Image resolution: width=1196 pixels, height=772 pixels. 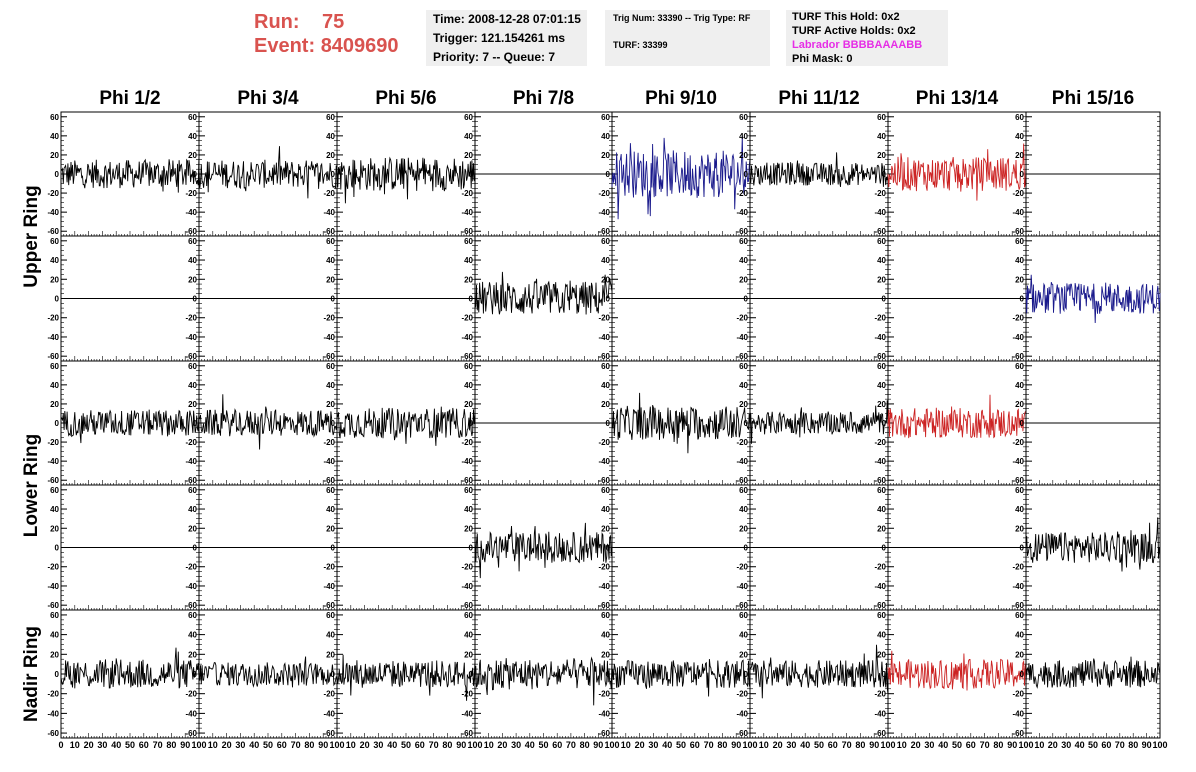 I want to click on column-title: Phi 9/10, so click(x=681, y=98).